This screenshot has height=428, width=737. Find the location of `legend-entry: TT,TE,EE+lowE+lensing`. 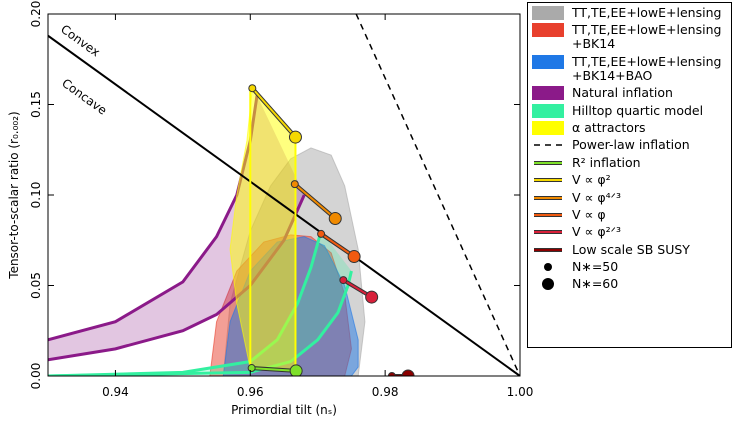

legend-entry: TT,TE,EE+lowE+lensing is located at coordinates (629, 13).